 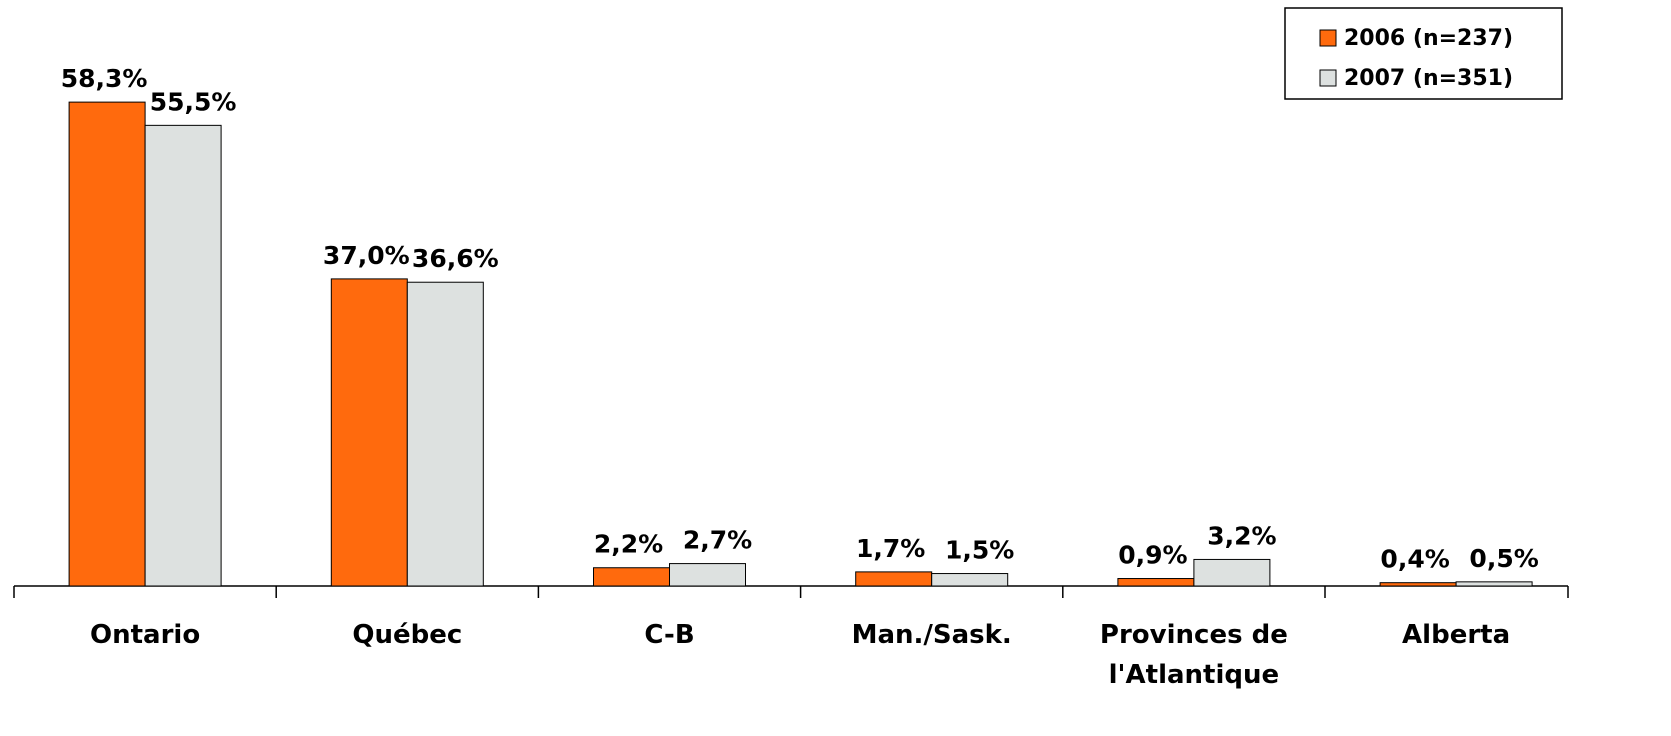 What do you see at coordinates (455, 258) in the screenshot?
I see `data-label: 36,6%` at bounding box center [455, 258].